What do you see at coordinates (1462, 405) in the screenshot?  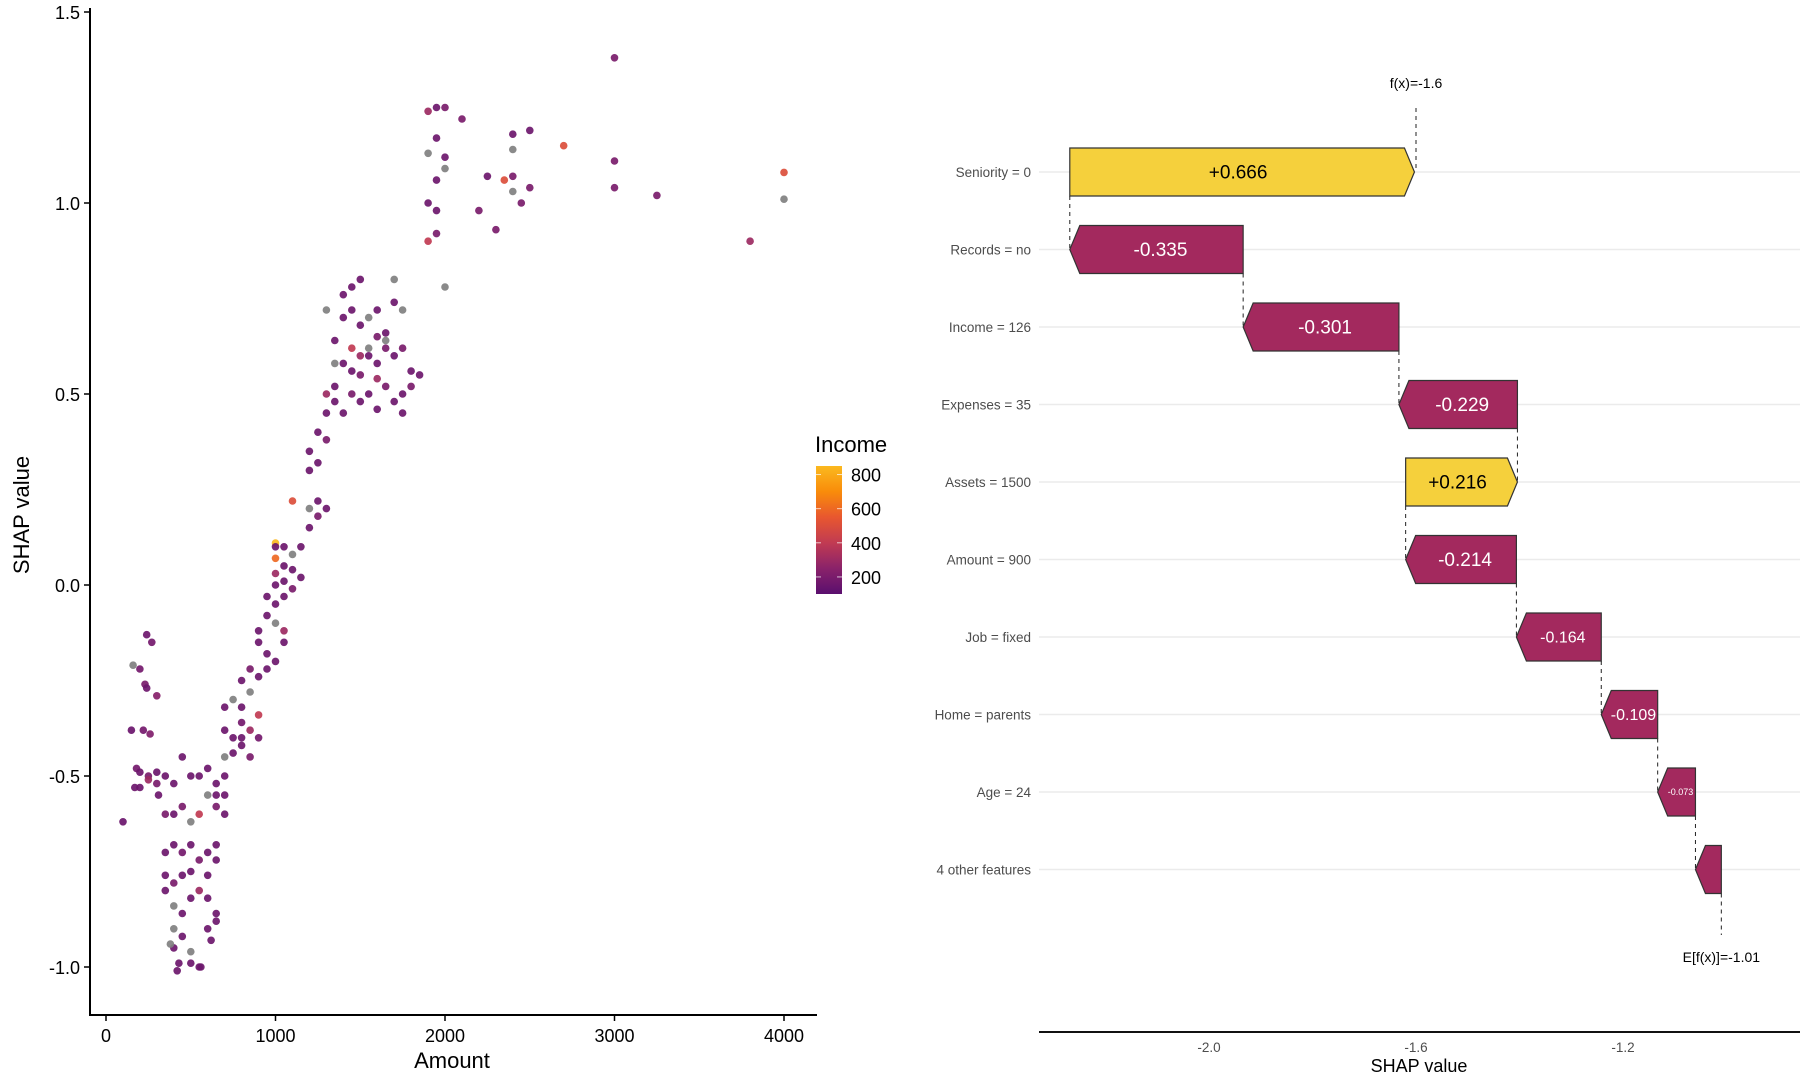 I see `waterfall-bar-label: -0.229` at bounding box center [1462, 405].